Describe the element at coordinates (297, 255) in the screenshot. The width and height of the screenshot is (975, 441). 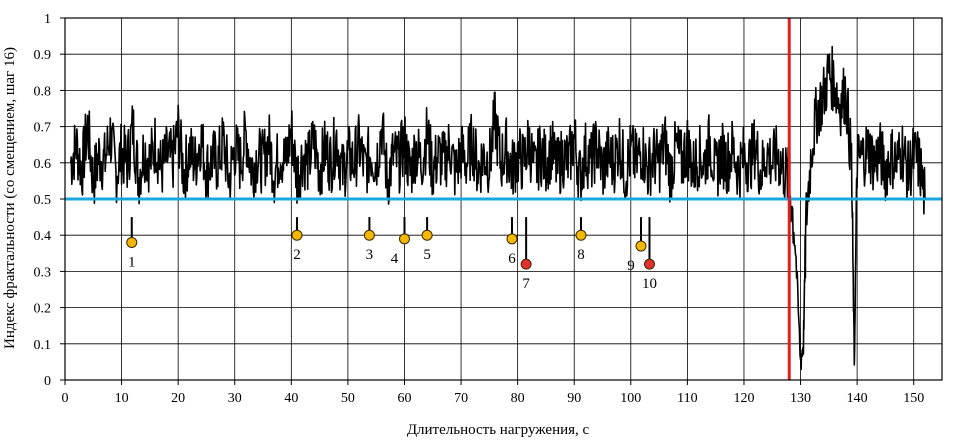
I see `event-marker-label: 2` at that location.